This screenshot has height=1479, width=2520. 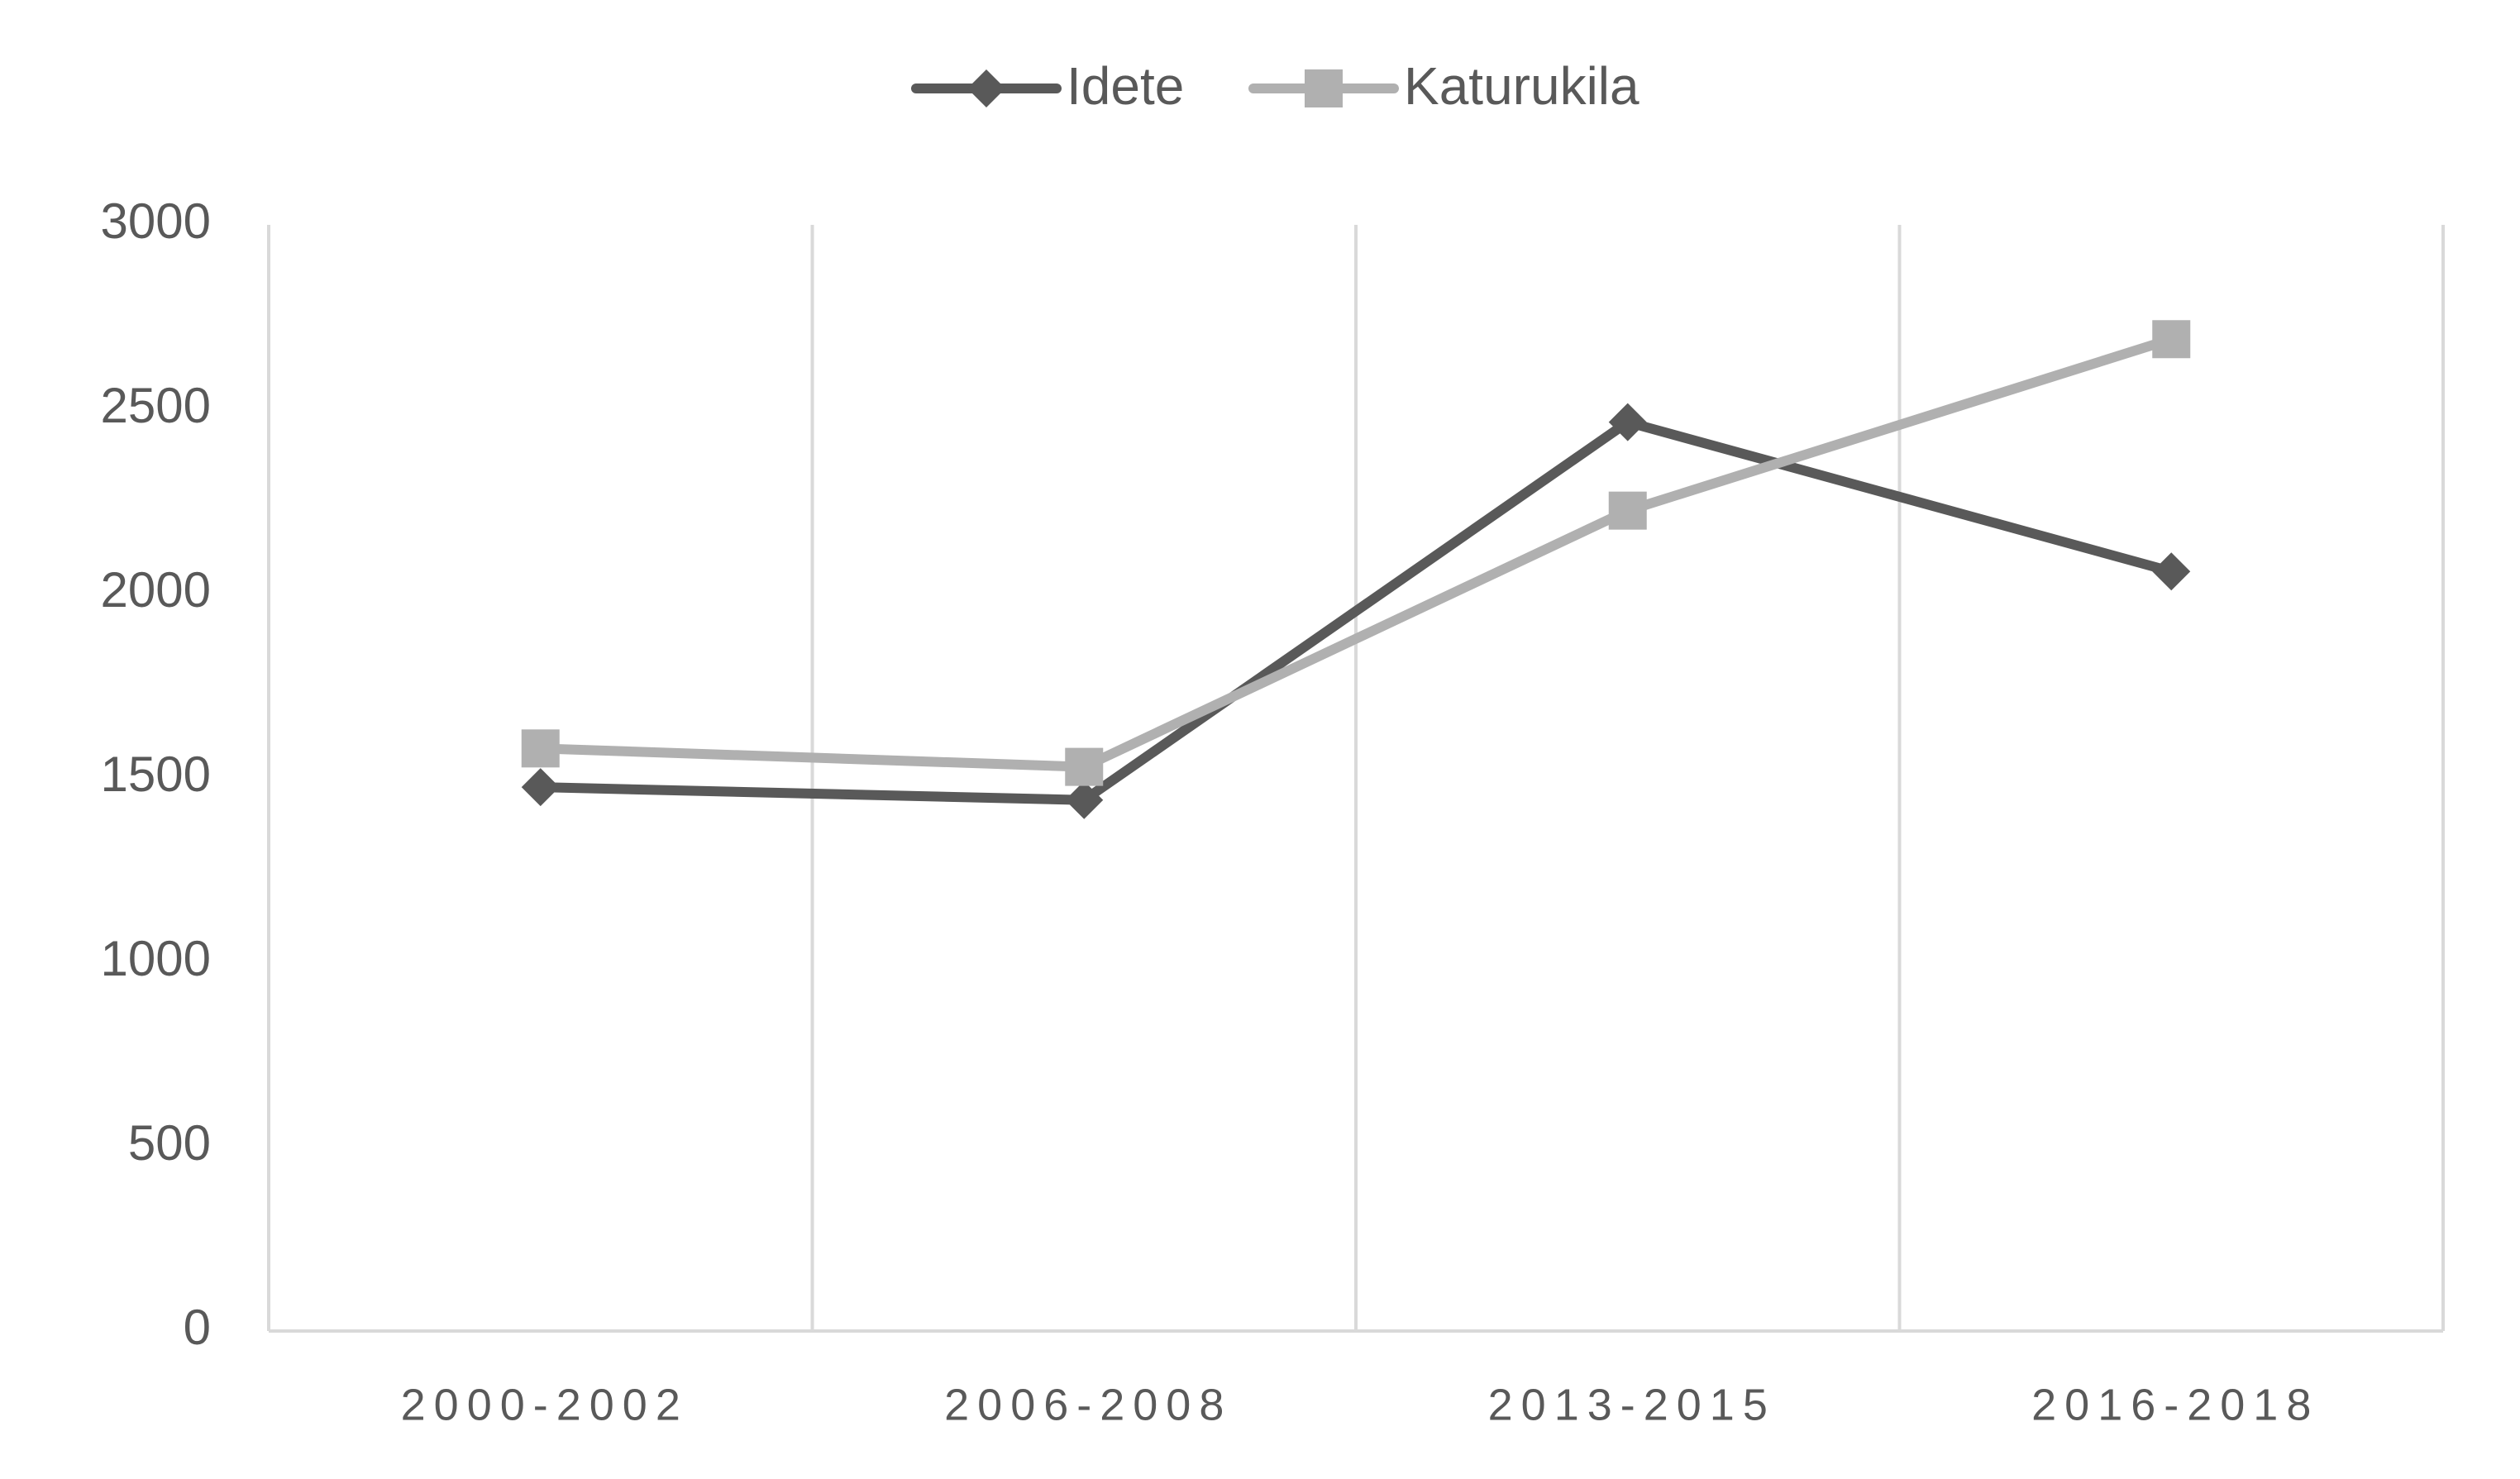 I want to click on y-tick-label: 2000, so click(x=156, y=590).